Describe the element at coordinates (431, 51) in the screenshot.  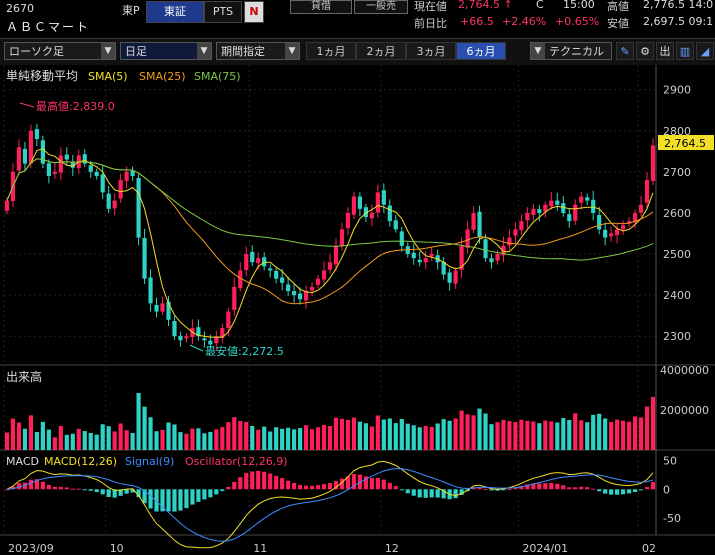
I see `period-3m-button: 3ヵ月` at that location.